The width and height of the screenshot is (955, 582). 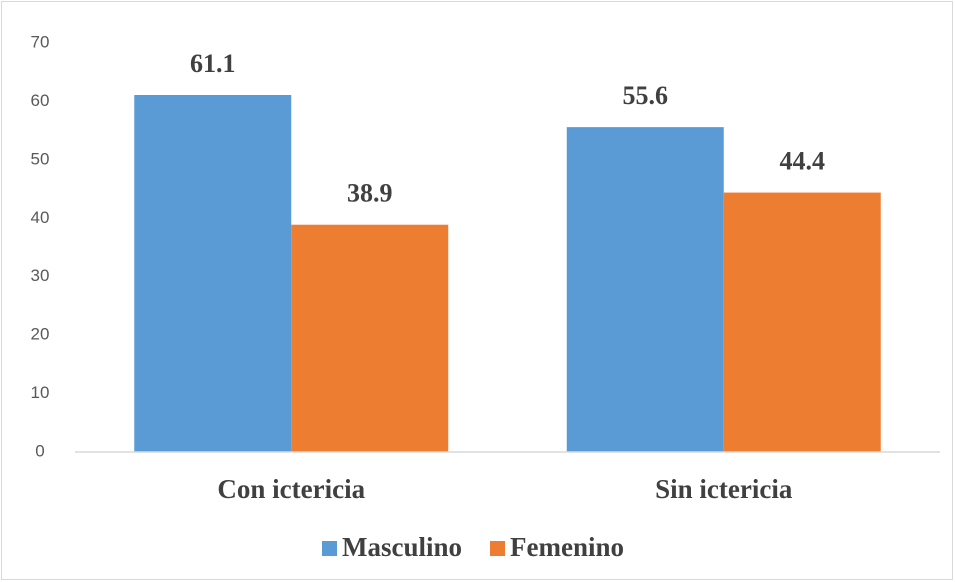 What do you see at coordinates (402, 547) in the screenshot?
I see `legend-label: Masculino` at bounding box center [402, 547].